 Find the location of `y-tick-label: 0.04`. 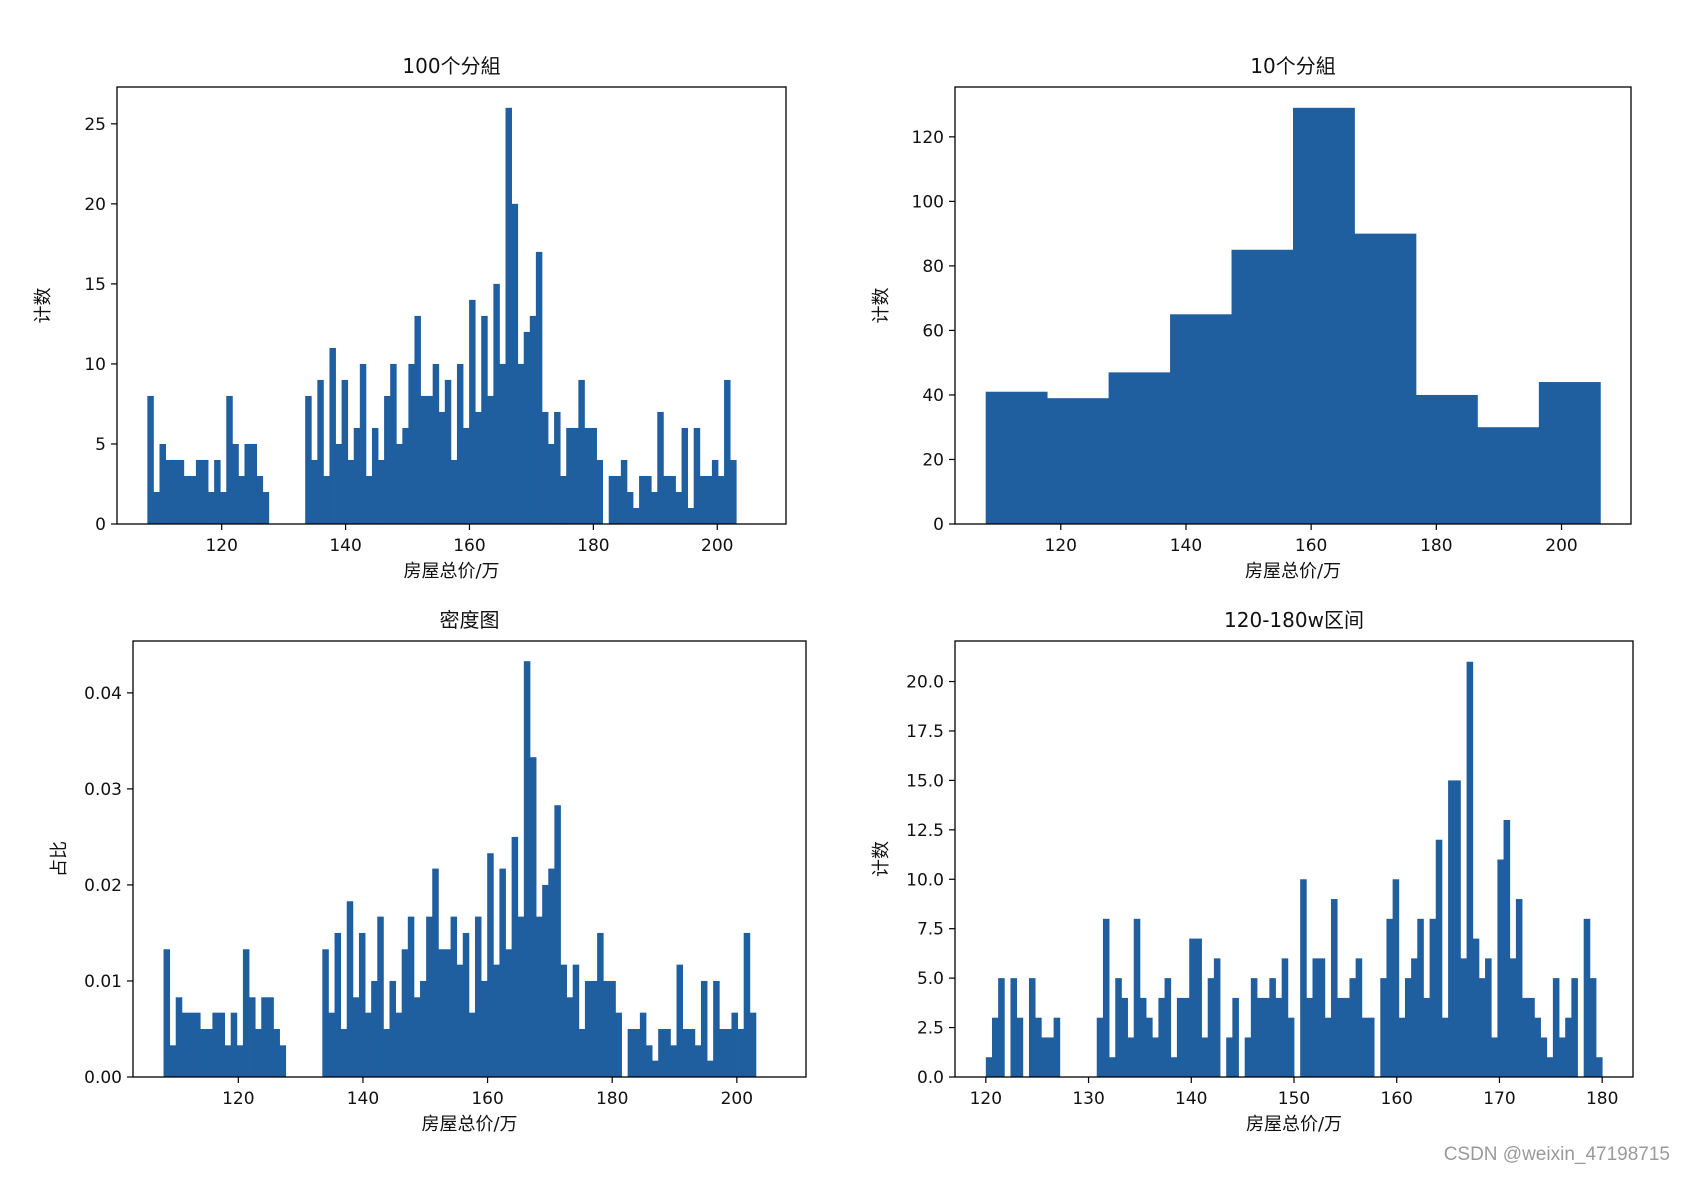

y-tick-label: 0.04 is located at coordinates (103, 694).